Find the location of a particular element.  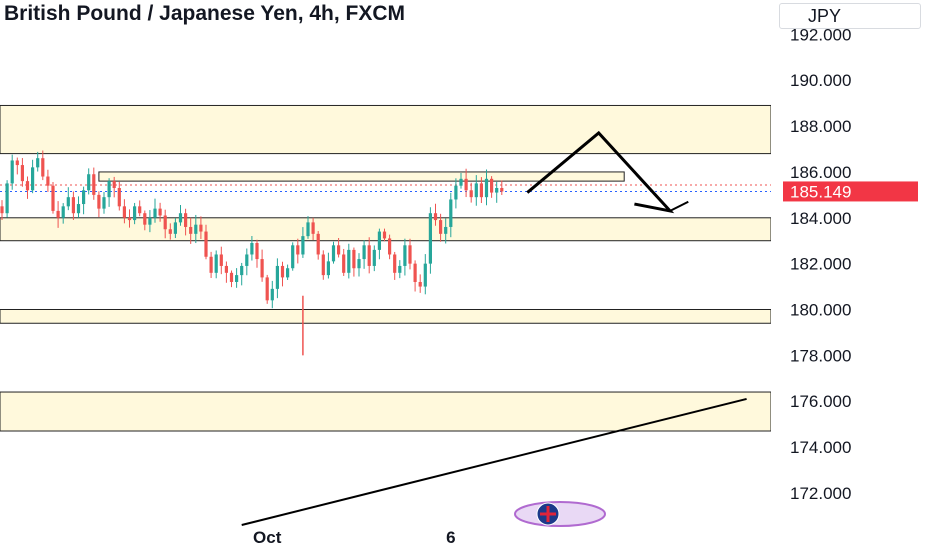

last-price-label: 185.149 is located at coordinates (820, 191).